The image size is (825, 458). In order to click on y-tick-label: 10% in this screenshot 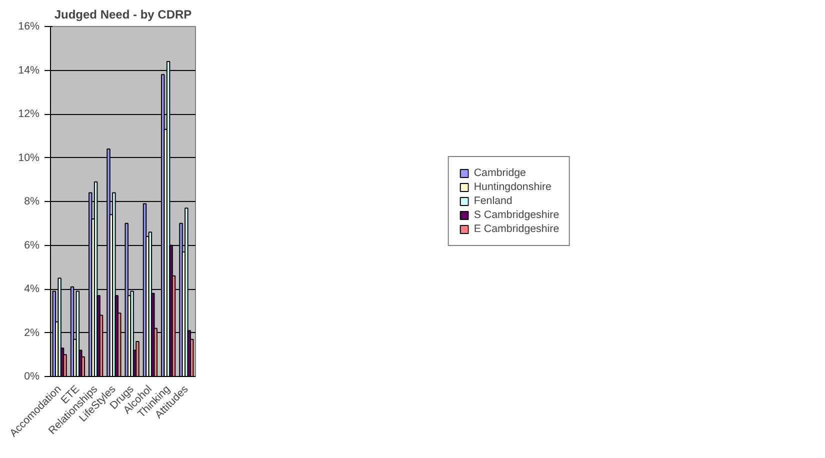, I will do `click(29, 158)`.